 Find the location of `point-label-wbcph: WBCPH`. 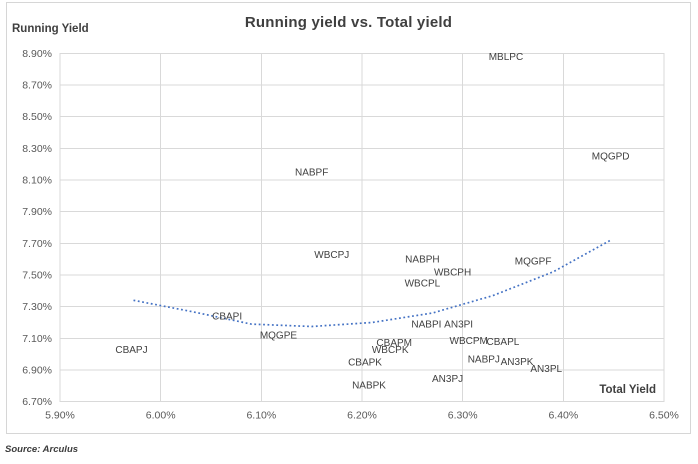

point-label-wbcph: WBCPH is located at coordinates (452, 272).